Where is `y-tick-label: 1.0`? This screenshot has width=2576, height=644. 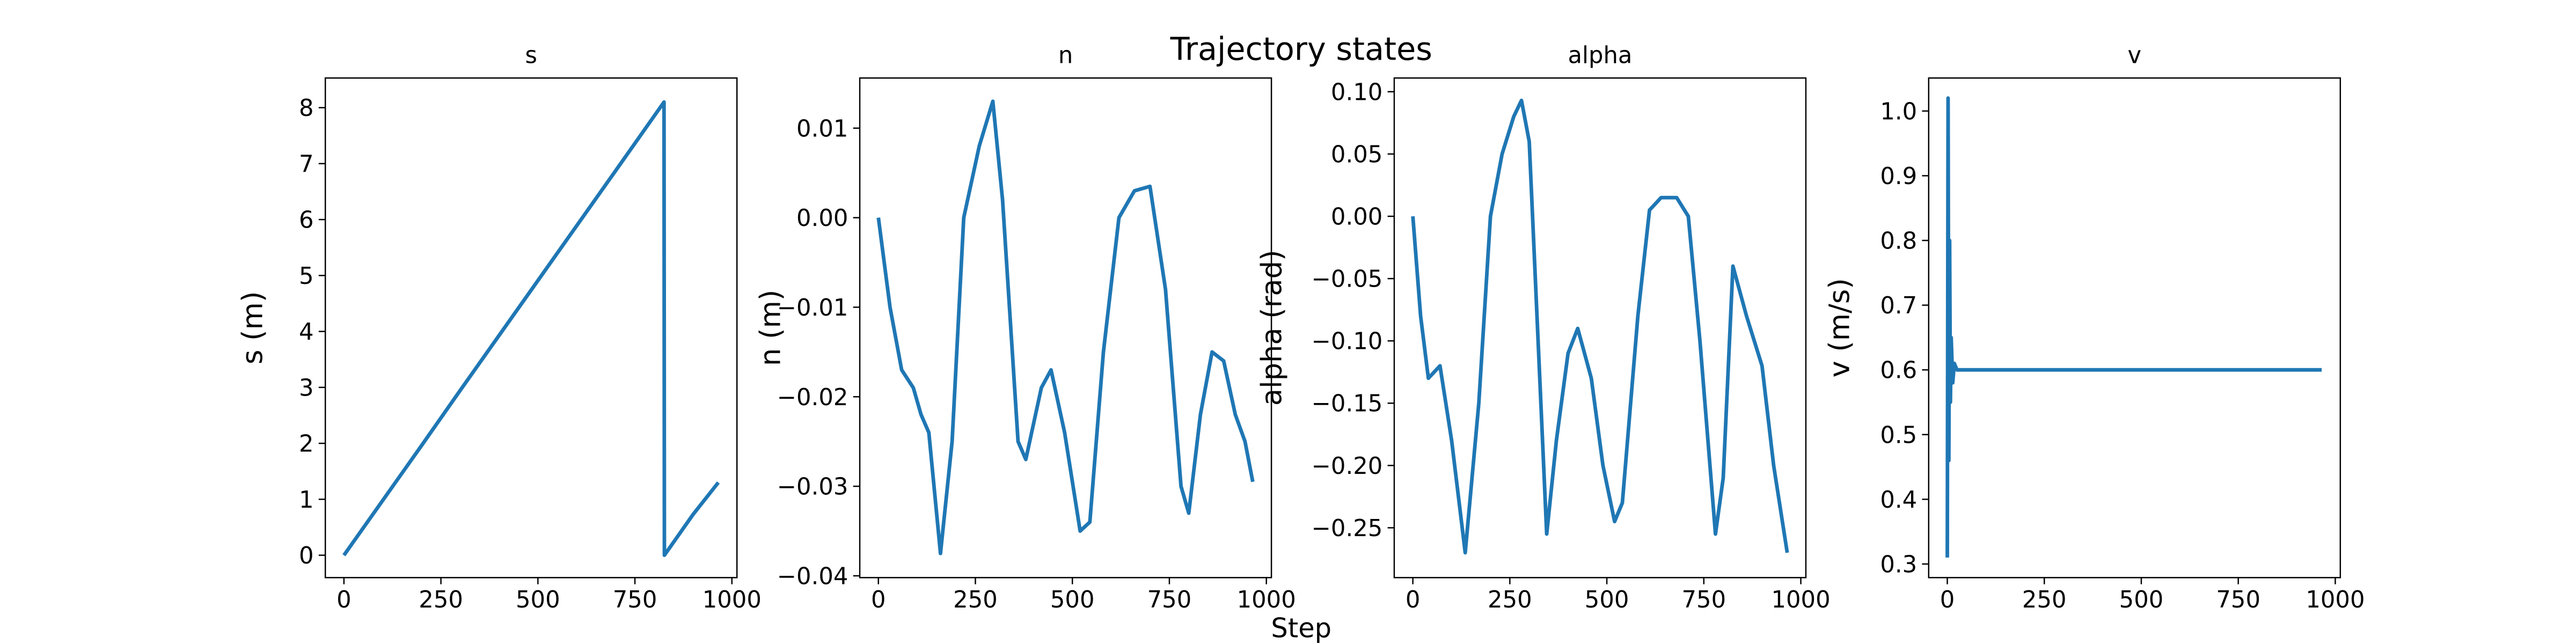
y-tick-label: 1.0 is located at coordinates (1898, 111).